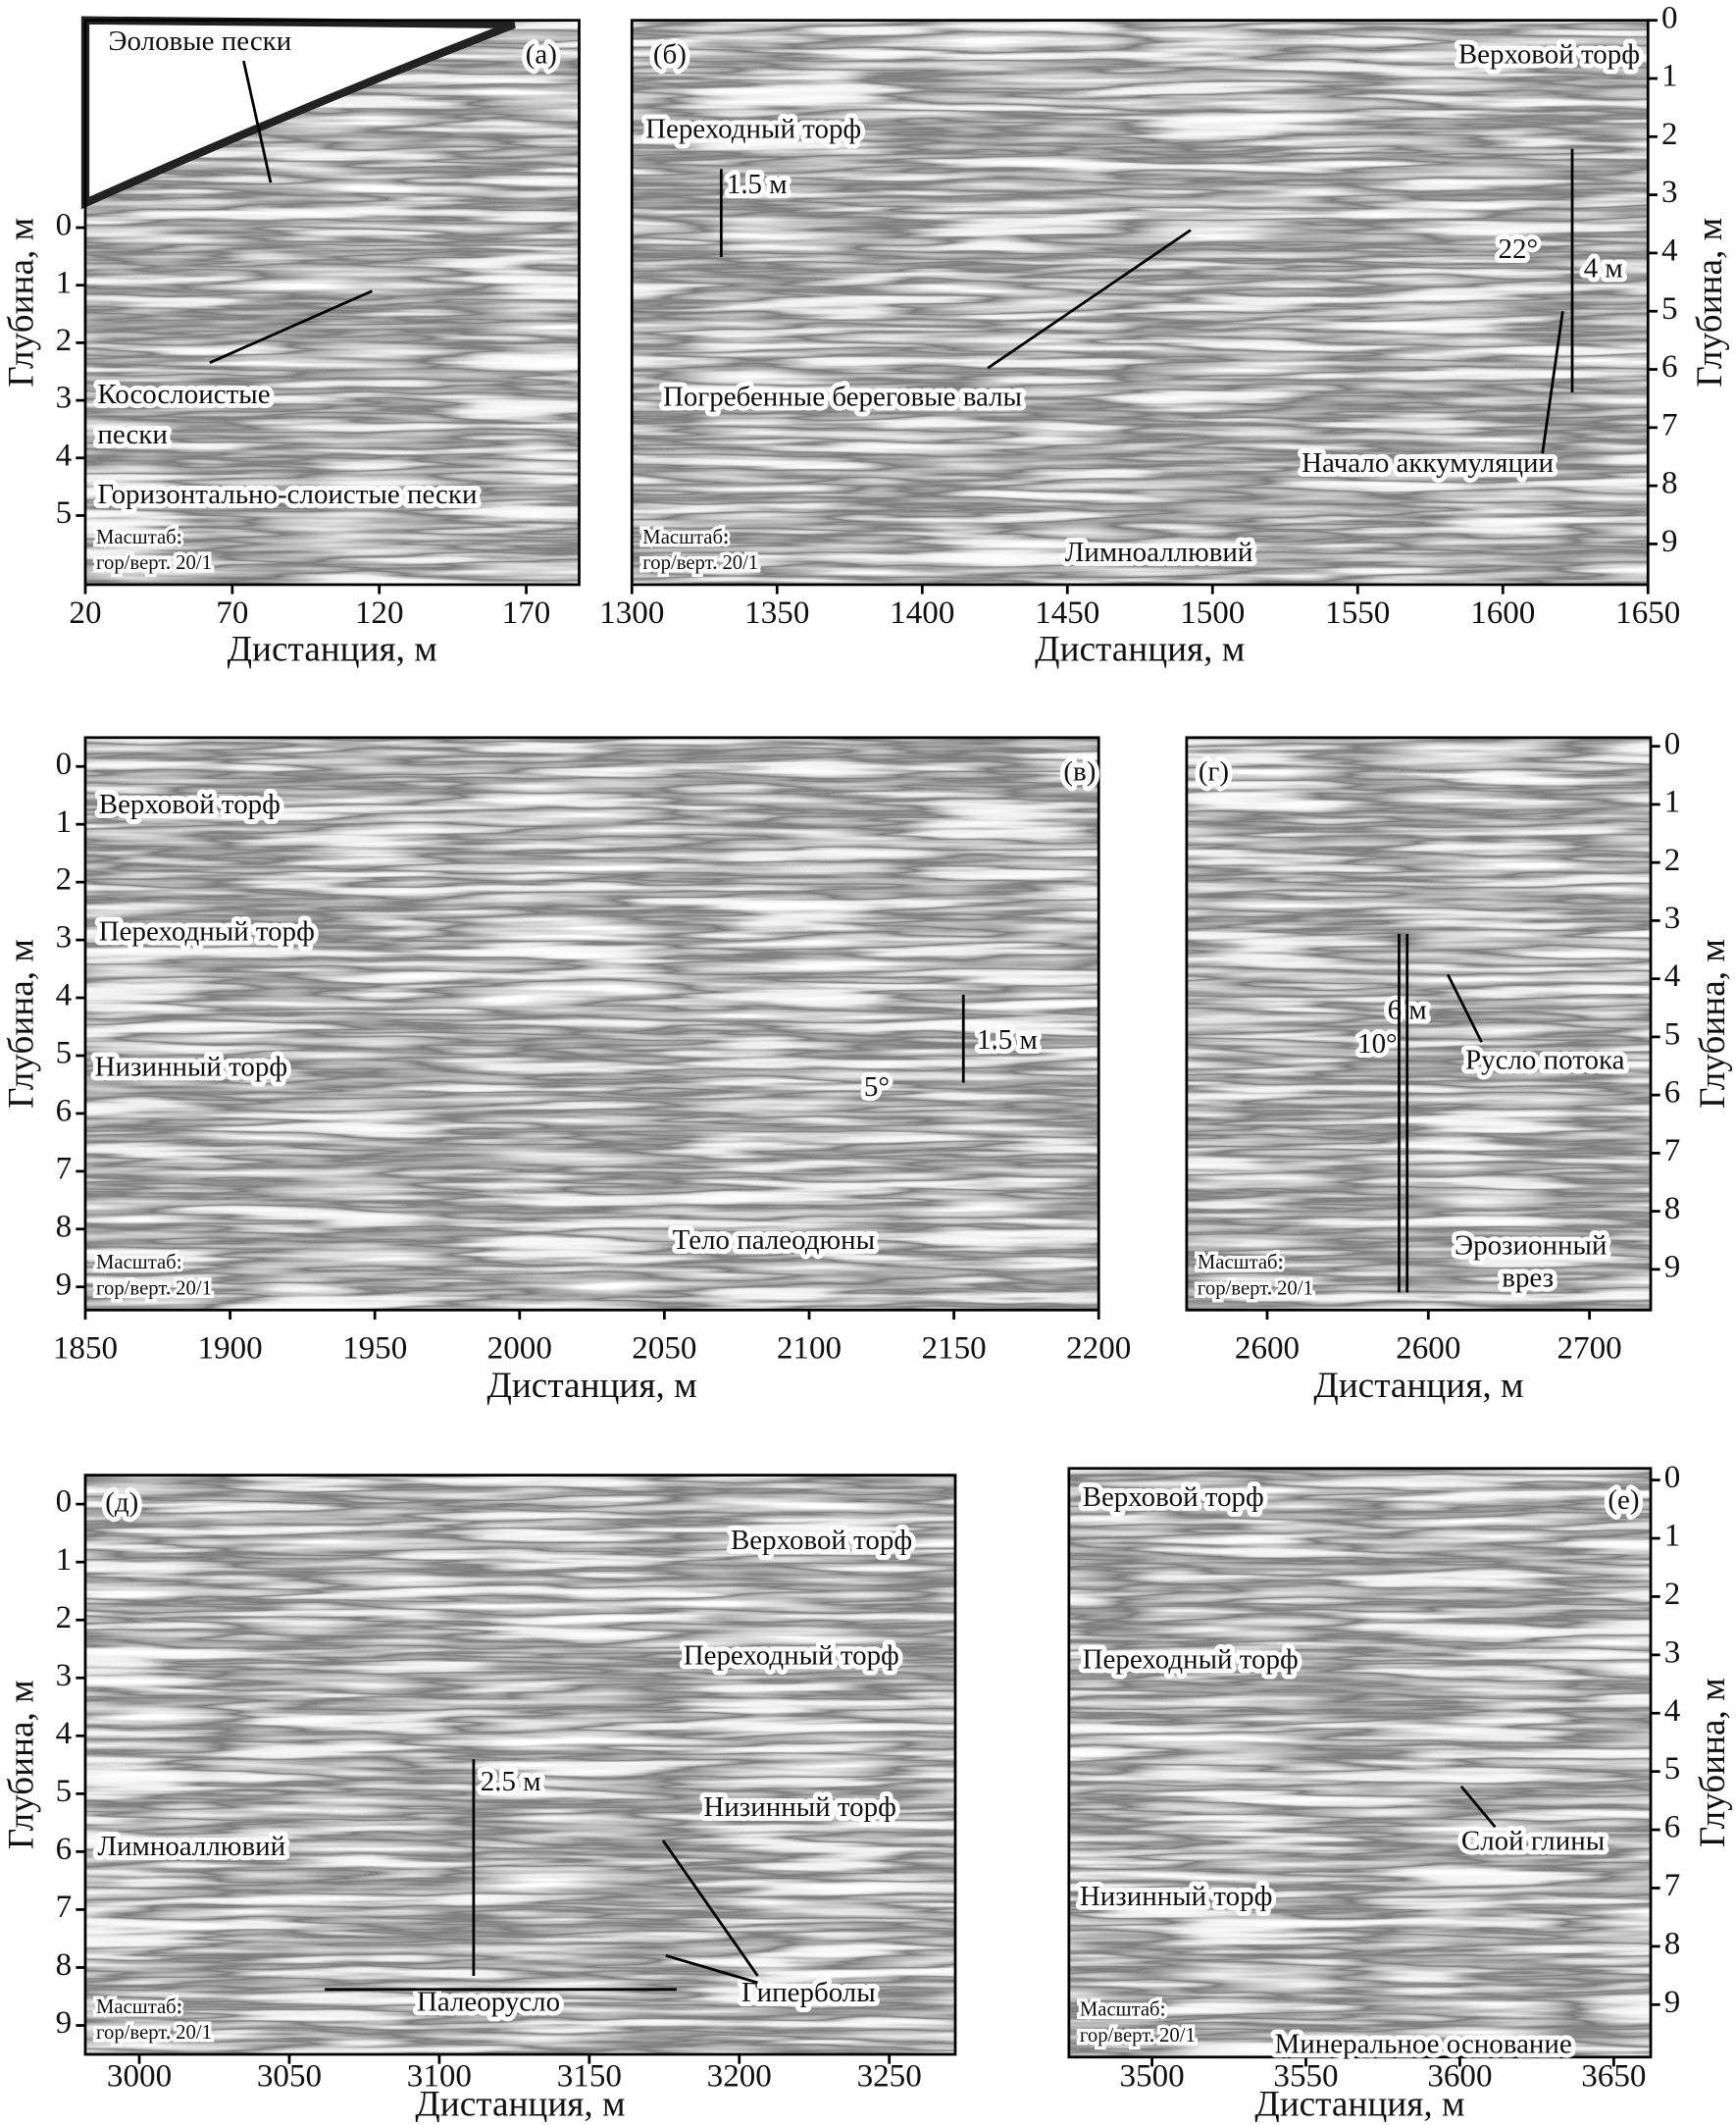 This screenshot has height=2125, width=1736. I want to click on annotation: Лимноаллювий, so click(191, 1847).